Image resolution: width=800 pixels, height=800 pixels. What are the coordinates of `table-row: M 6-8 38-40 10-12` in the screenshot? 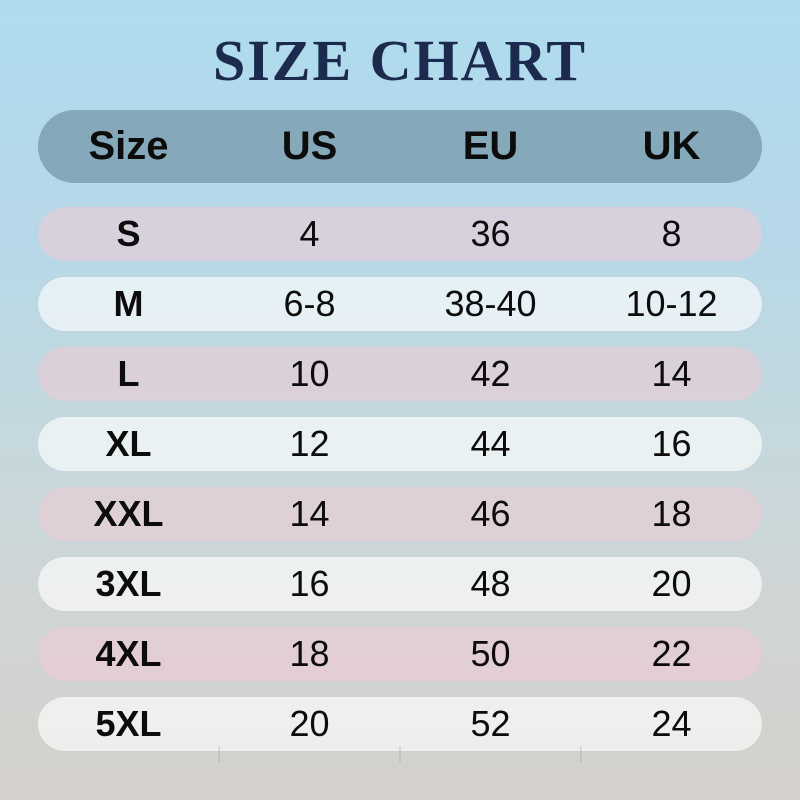 It's located at (400, 304).